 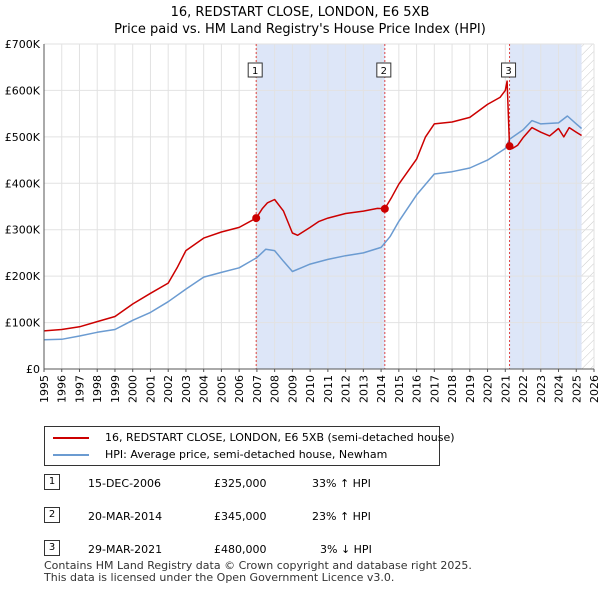 What do you see at coordinates (363, 389) in the screenshot?
I see `x-tick-label: 2013` at bounding box center [363, 389].